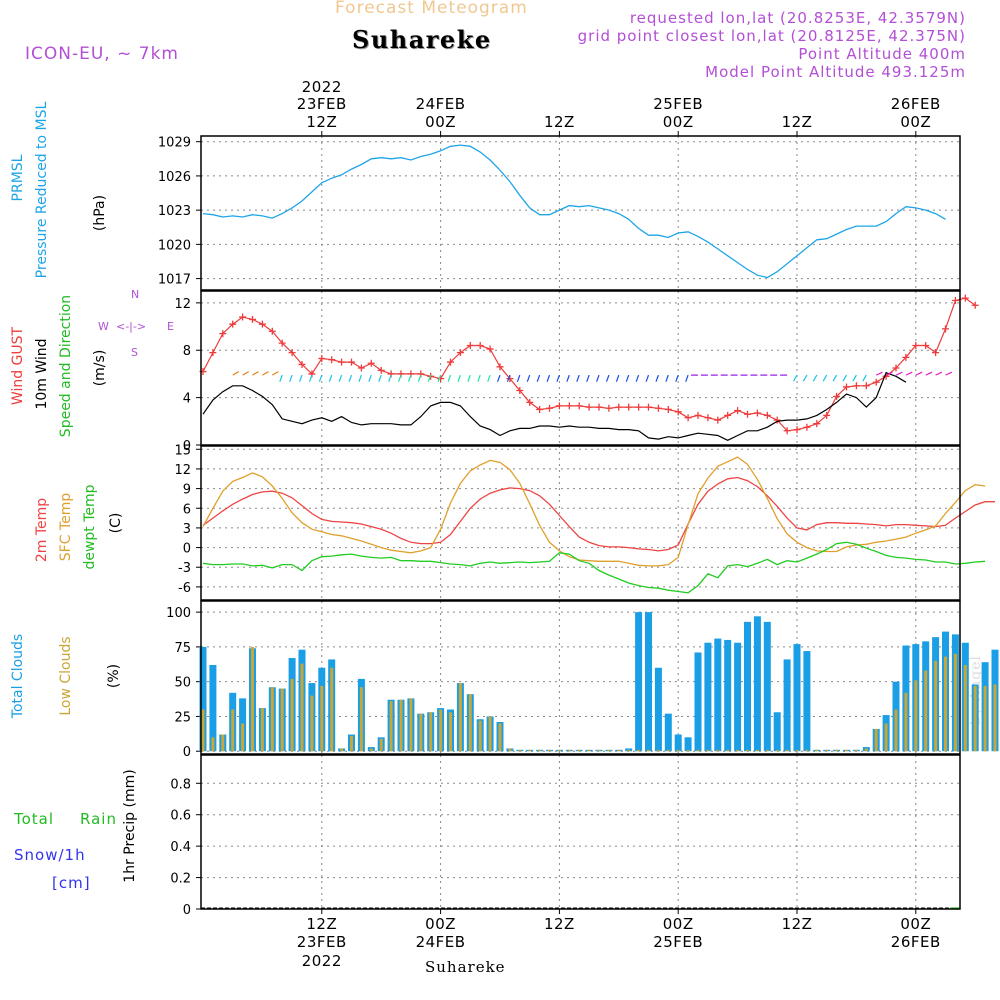 This screenshot has height=1000, width=1000. I want to click on time-axis-top-label: 24FEB, so click(441, 104).